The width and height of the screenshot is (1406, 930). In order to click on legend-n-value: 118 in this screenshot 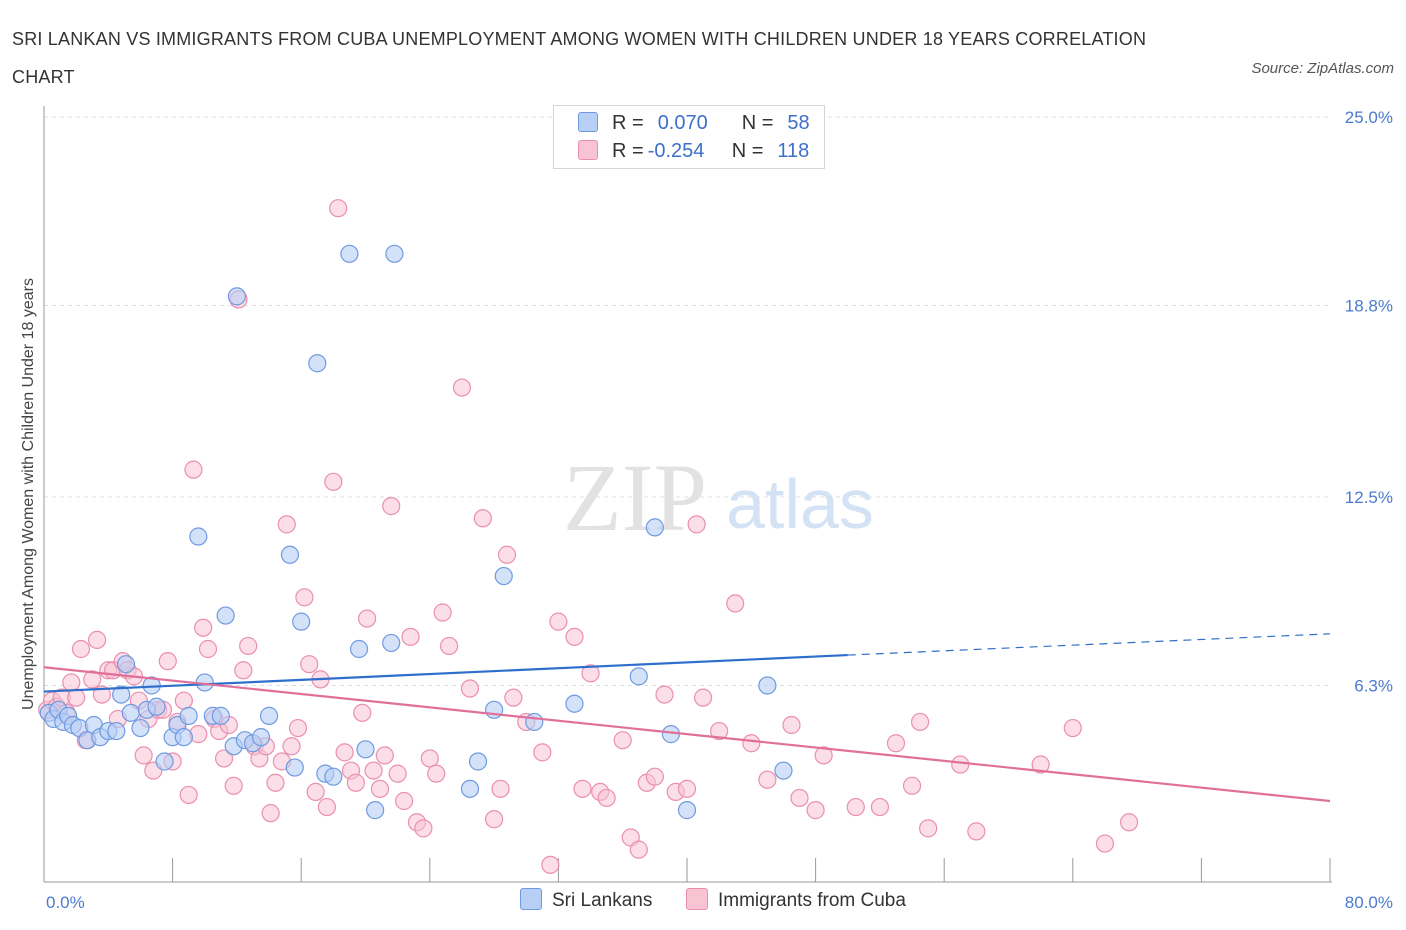, I will do `click(793, 151)`.